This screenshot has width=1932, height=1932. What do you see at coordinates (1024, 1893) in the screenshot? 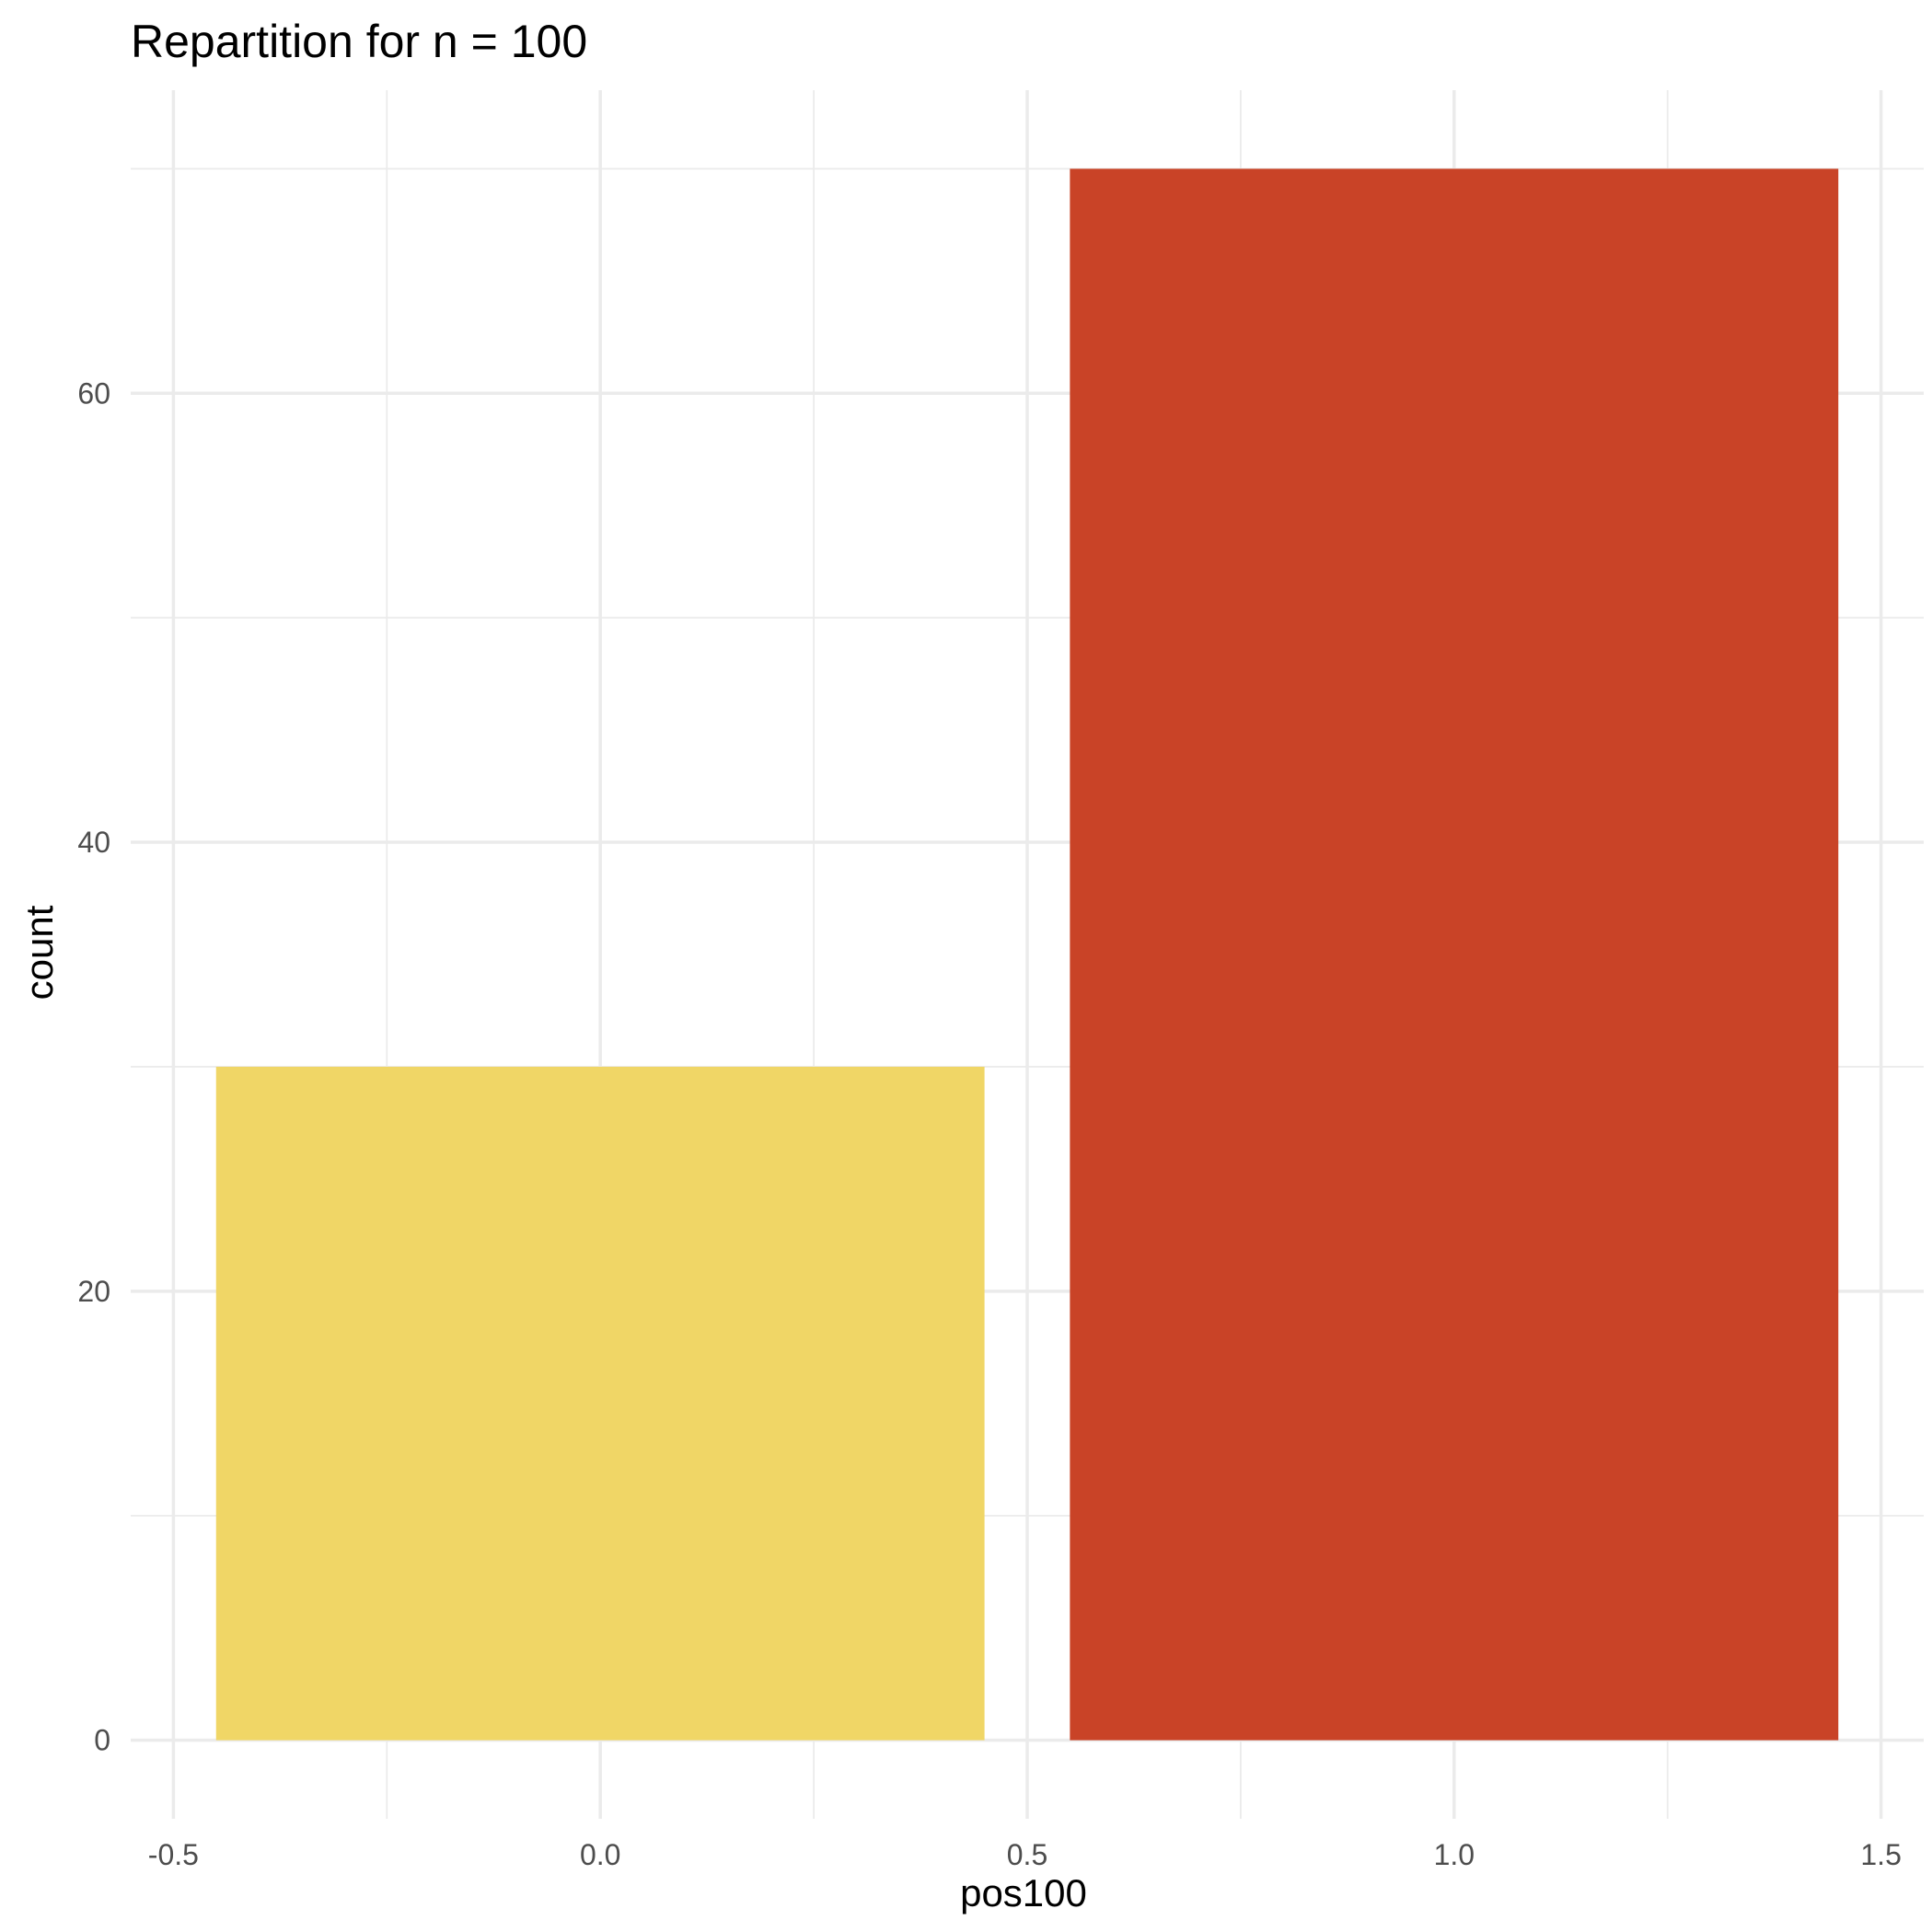
I see `x-axis-title: pos100` at bounding box center [1024, 1893].